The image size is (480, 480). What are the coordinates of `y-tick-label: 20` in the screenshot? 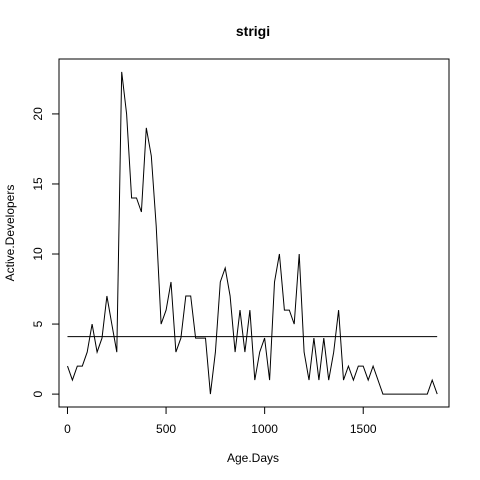 It's located at (38, 114).